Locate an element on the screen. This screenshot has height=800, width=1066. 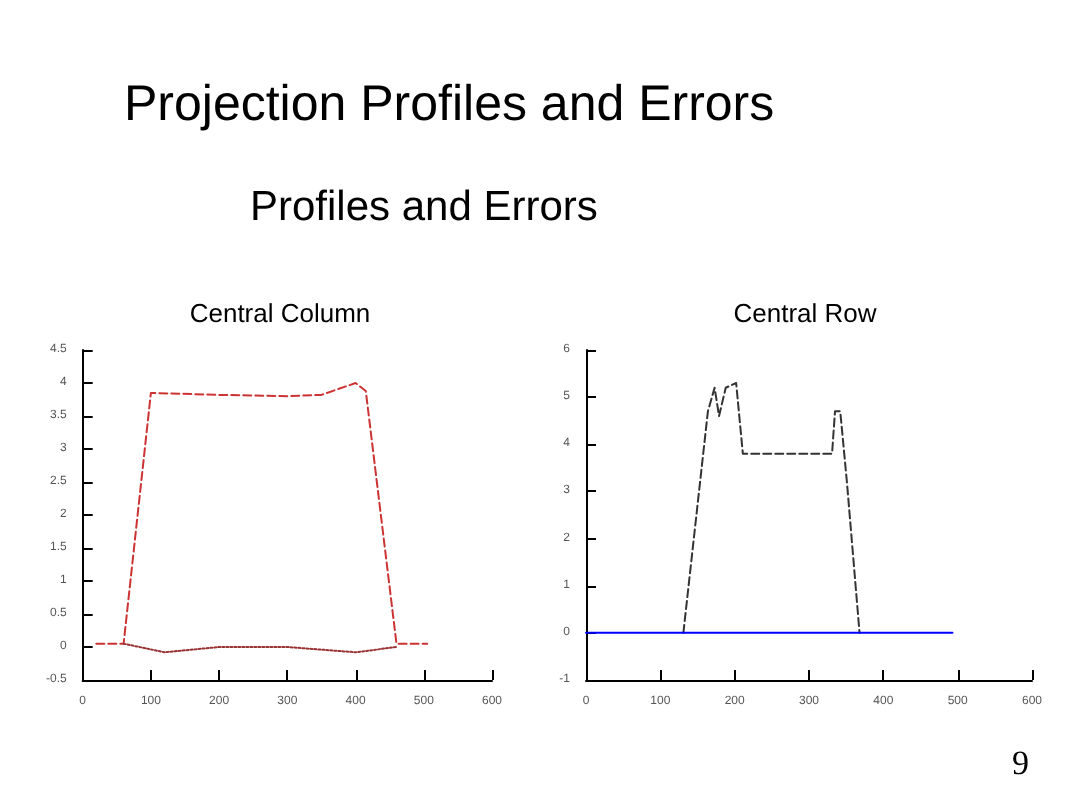
text: Profiles and Errors is located at coordinates (424, 208).